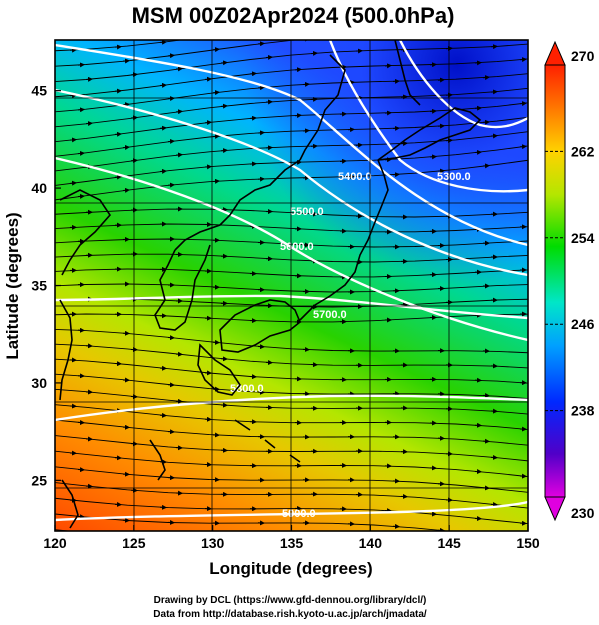 The image size is (599, 625). I want to click on coastline-primorye, so click(322, 107).